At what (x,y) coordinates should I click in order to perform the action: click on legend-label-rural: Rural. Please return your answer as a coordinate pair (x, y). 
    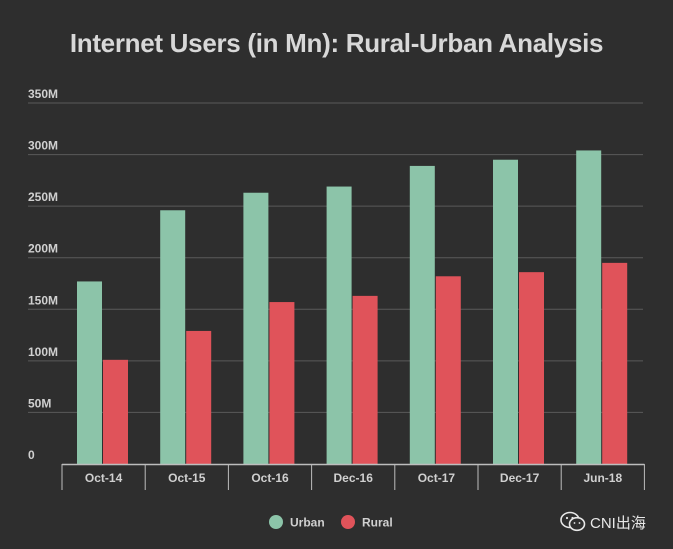
    Looking at the image, I should click on (377, 523).